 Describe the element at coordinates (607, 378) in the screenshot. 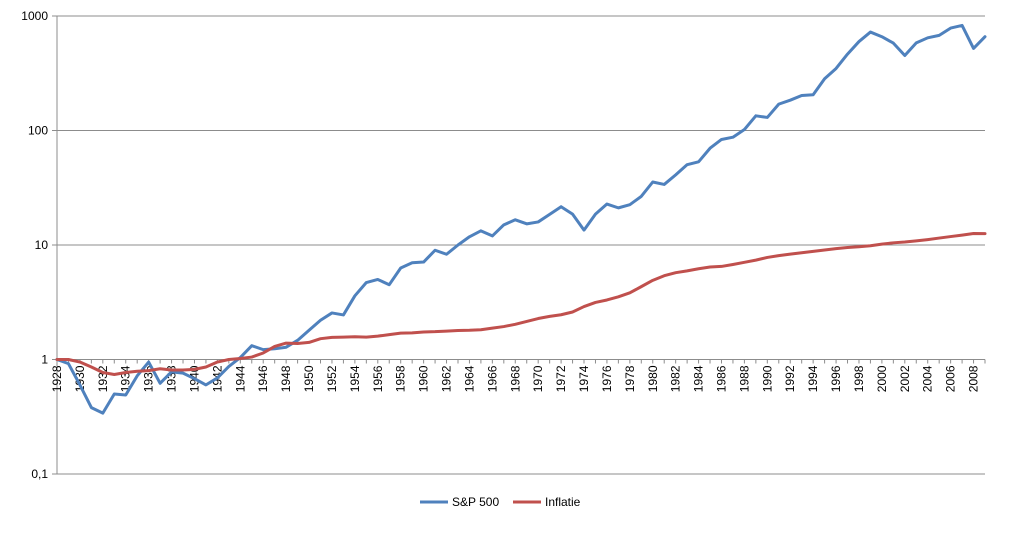

I see `x-tick-label: 1976` at that location.